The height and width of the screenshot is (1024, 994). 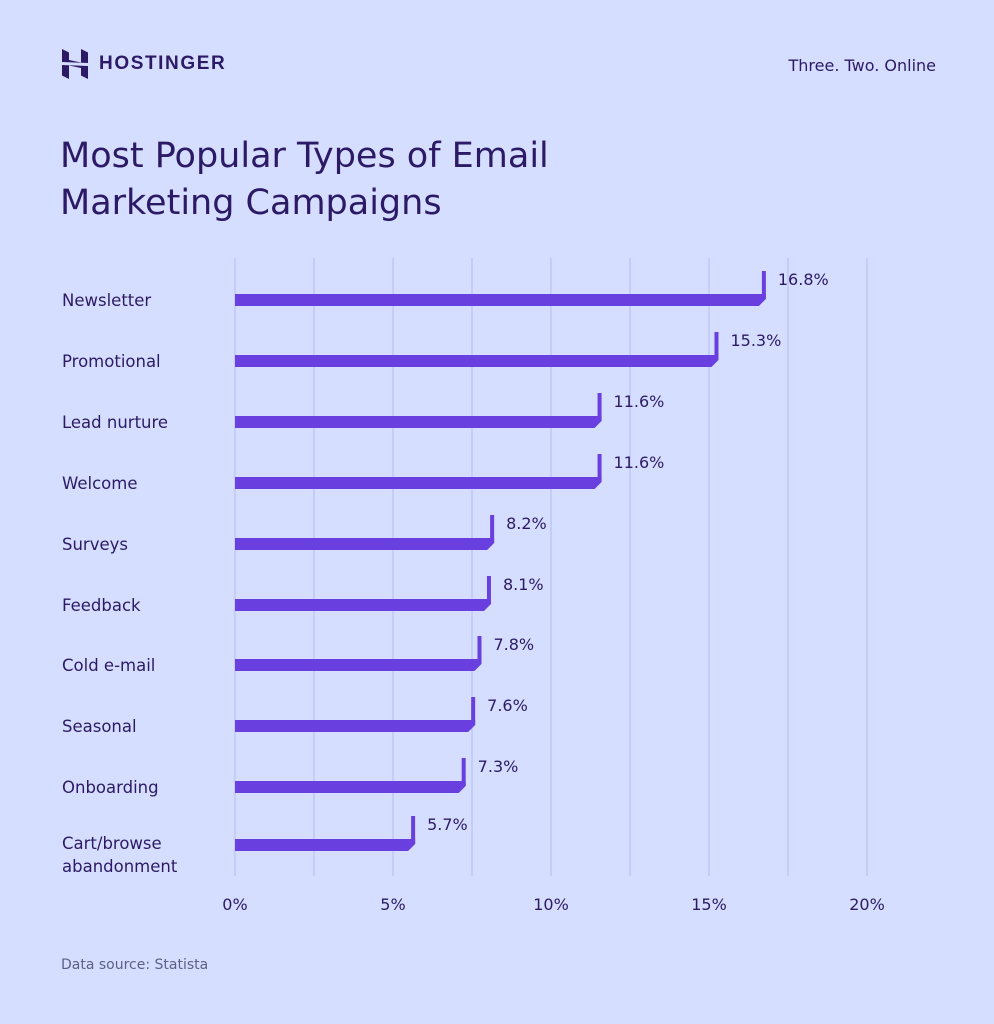 What do you see at coordinates (95, 544) in the screenshot?
I see `category-label: Surveys` at bounding box center [95, 544].